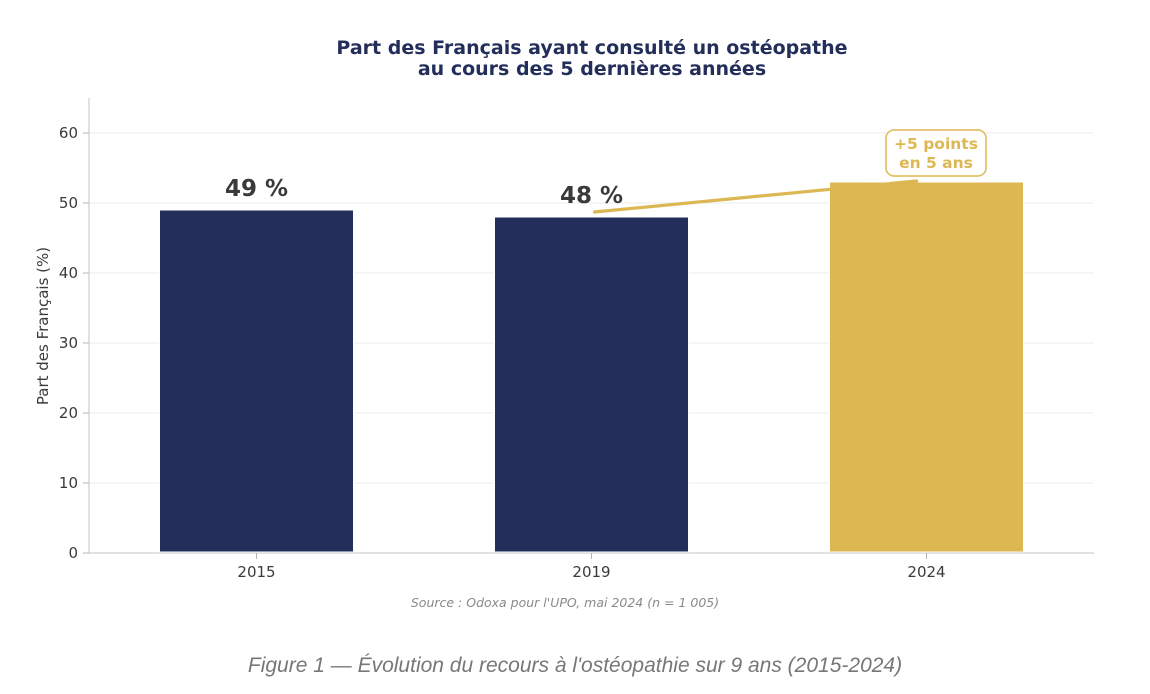  What do you see at coordinates (256, 189) in the screenshot?
I see `data-label-2015: 49 %` at bounding box center [256, 189].